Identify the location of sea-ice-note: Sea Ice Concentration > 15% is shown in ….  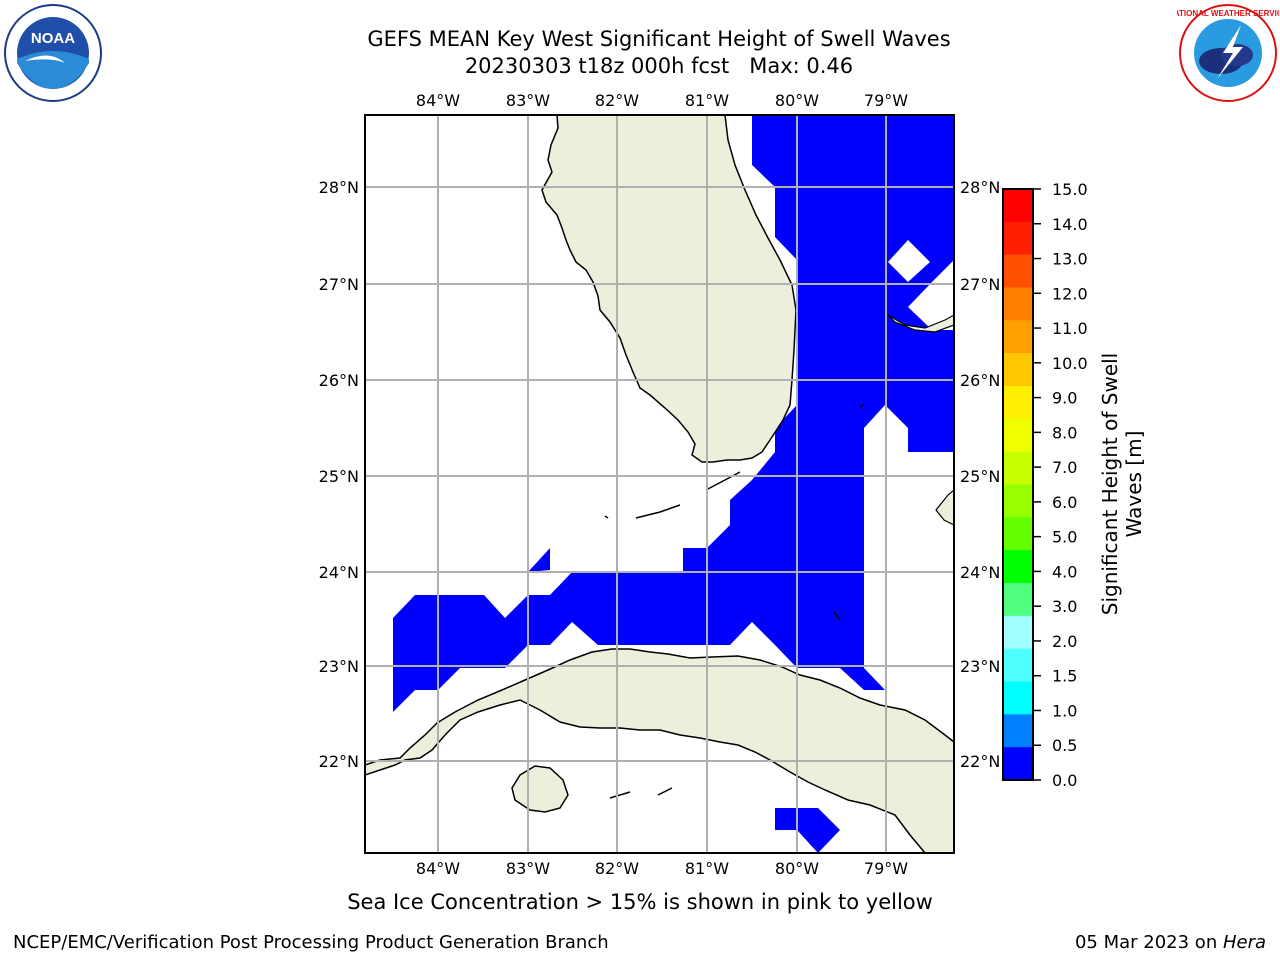
(640, 902).